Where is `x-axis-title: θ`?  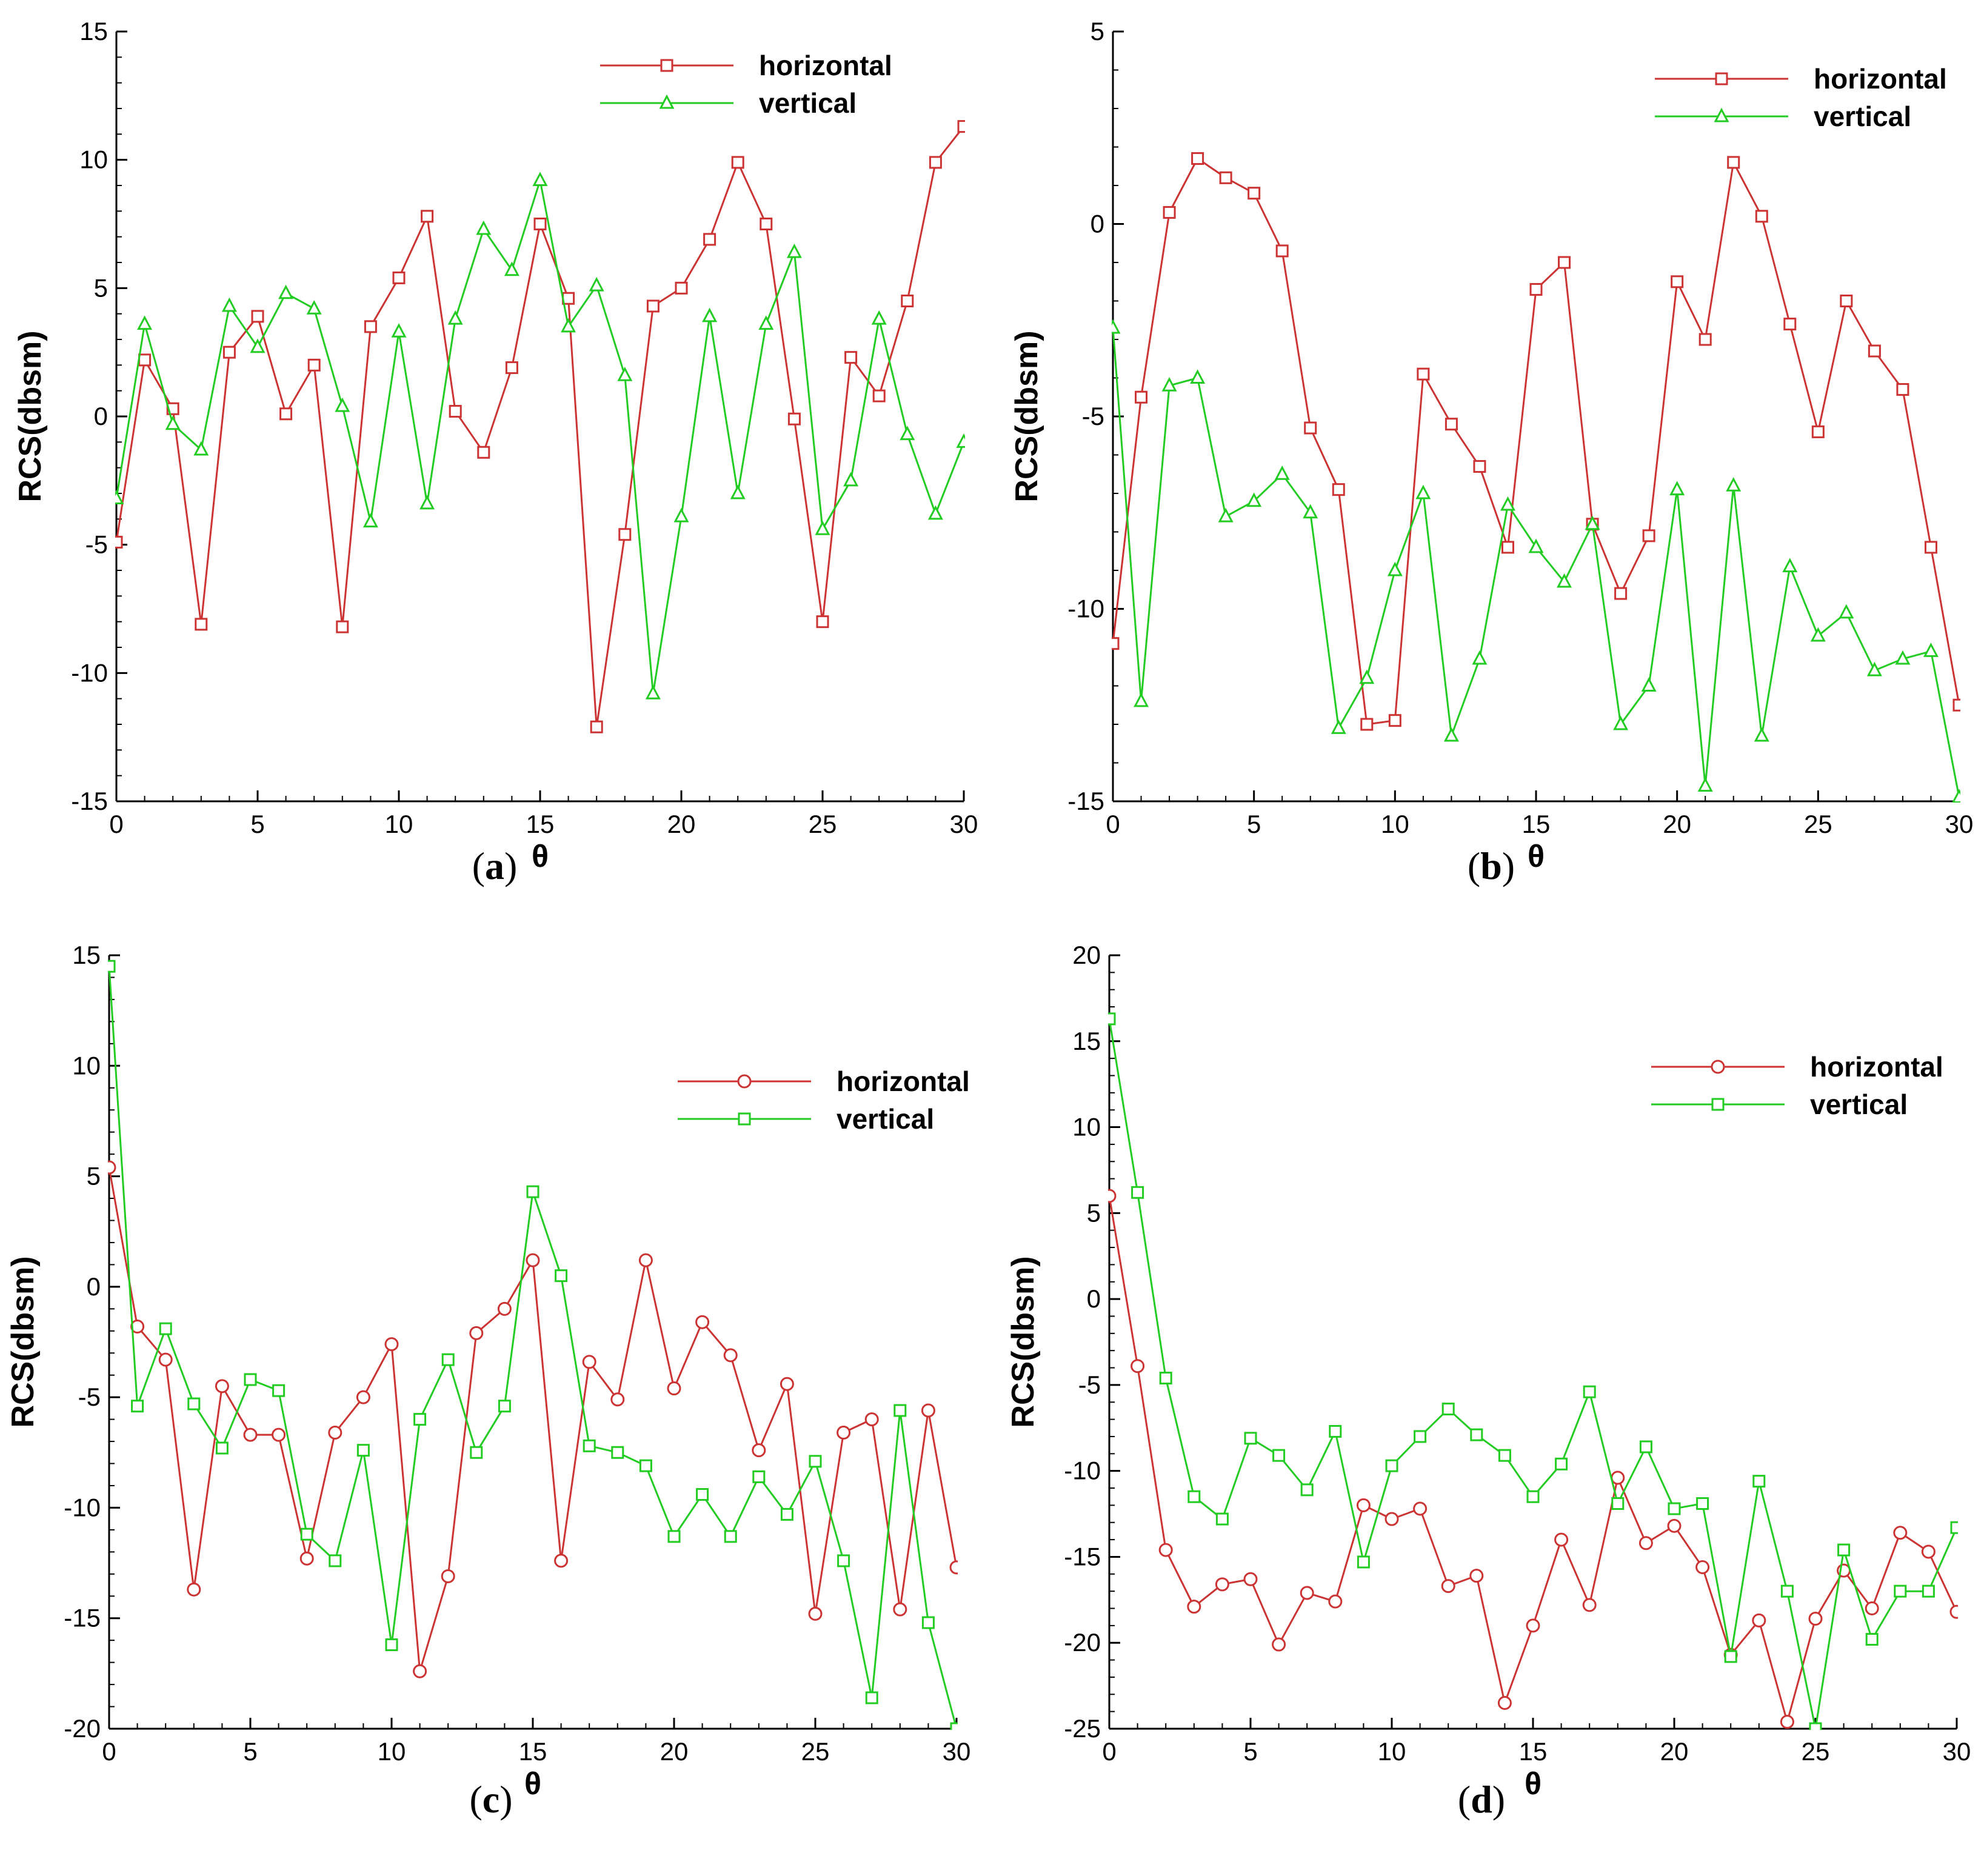 x-axis-title: θ is located at coordinates (1533, 1783).